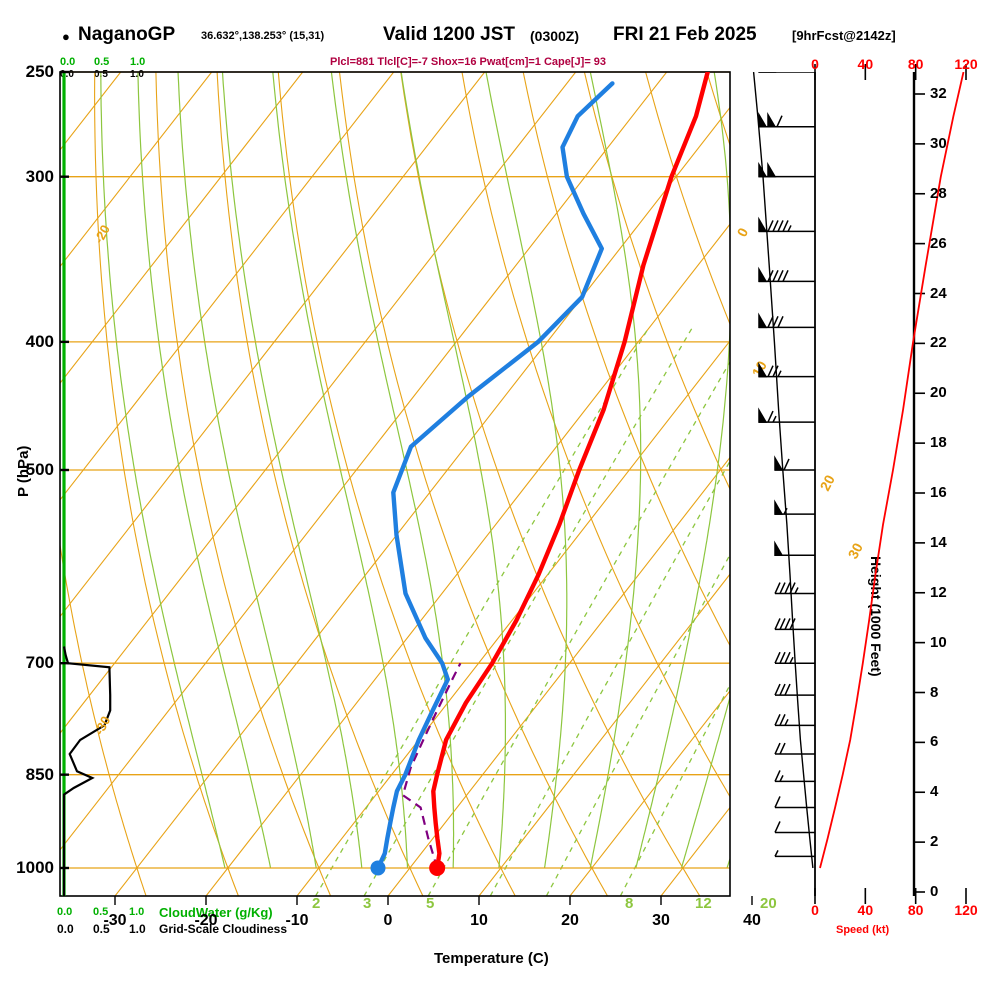 The width and height of the screenshot is (1000, 1000). Describe the element at coordinates (39, 176) in the screenshot. I see `pressure-tick-300: 300` at that location.